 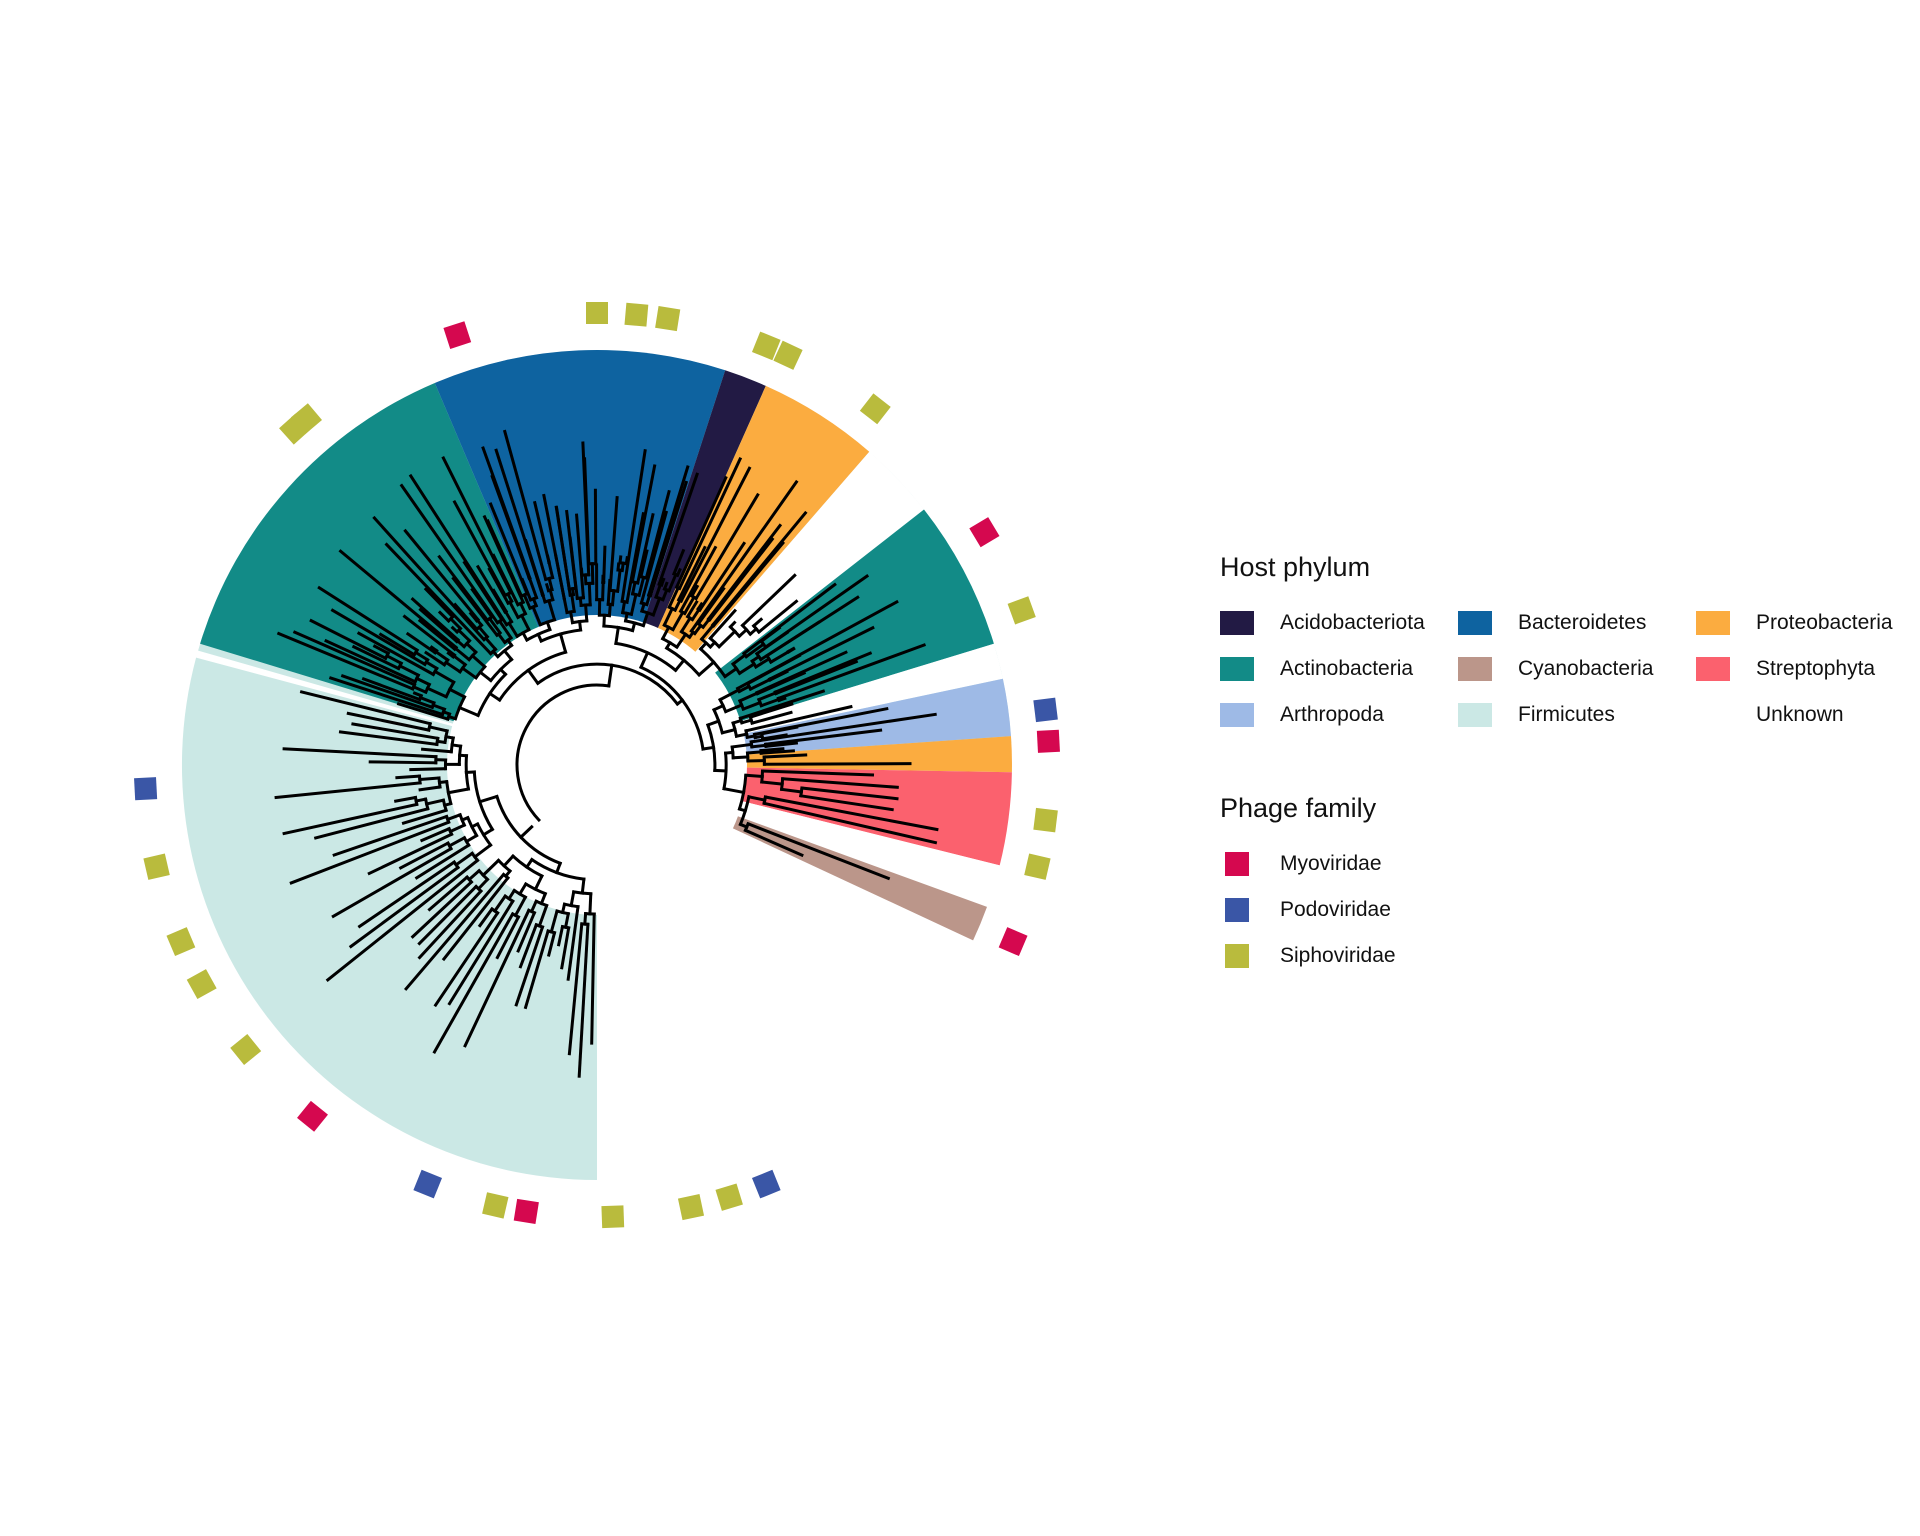 I want to click on legend-label: Unknown, so click(x=1800, y=714).